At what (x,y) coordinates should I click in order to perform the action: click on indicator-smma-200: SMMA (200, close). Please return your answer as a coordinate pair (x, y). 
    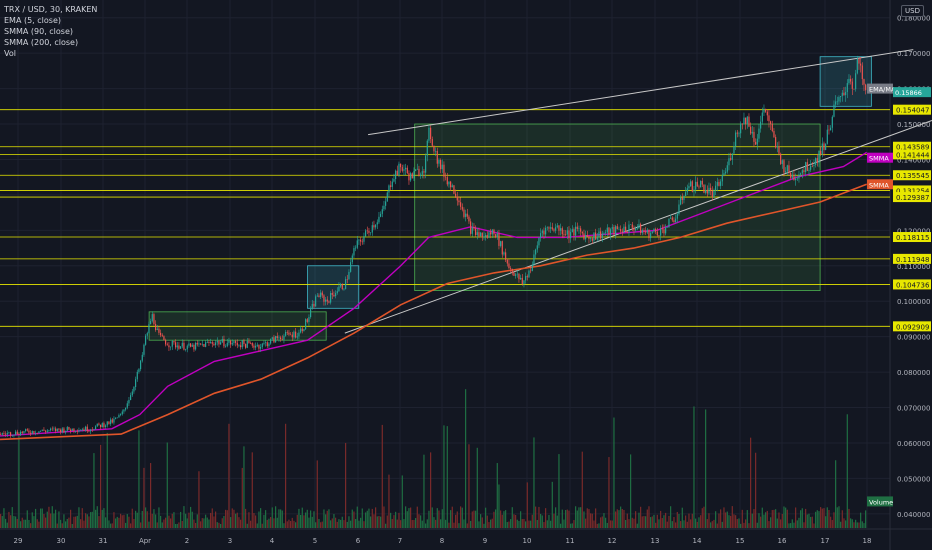
    Looking at the image, I should click on (41, 42).